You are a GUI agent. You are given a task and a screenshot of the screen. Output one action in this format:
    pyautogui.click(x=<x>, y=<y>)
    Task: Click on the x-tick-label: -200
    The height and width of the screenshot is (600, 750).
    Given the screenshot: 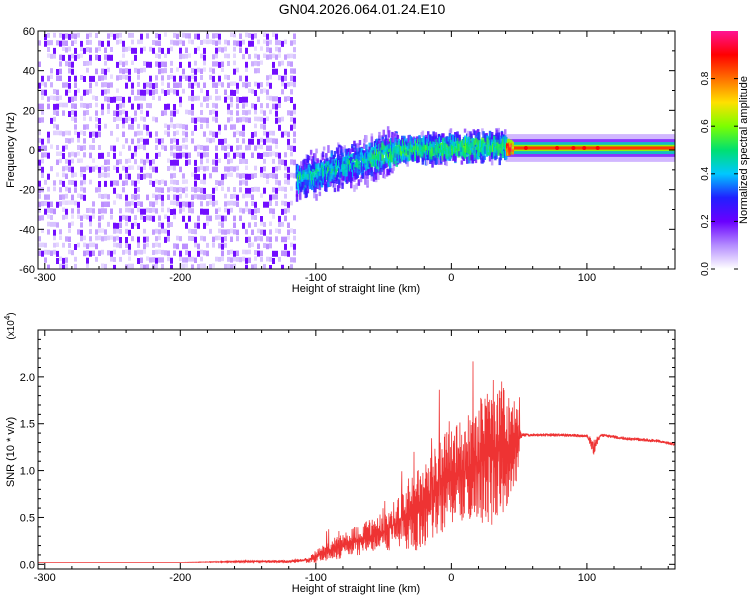 What is the action you would take?
    pyautogui.click(x=180, y=578)
    